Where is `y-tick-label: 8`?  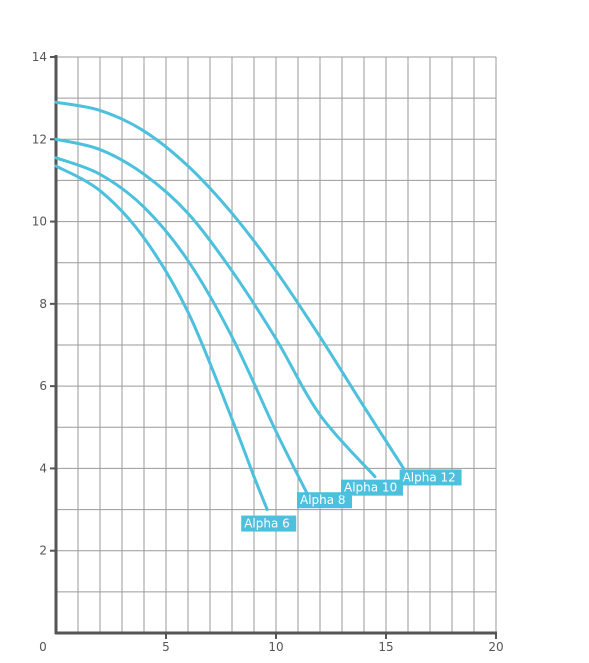
y-tick-label: 8 is located at coordinates (43, 304).